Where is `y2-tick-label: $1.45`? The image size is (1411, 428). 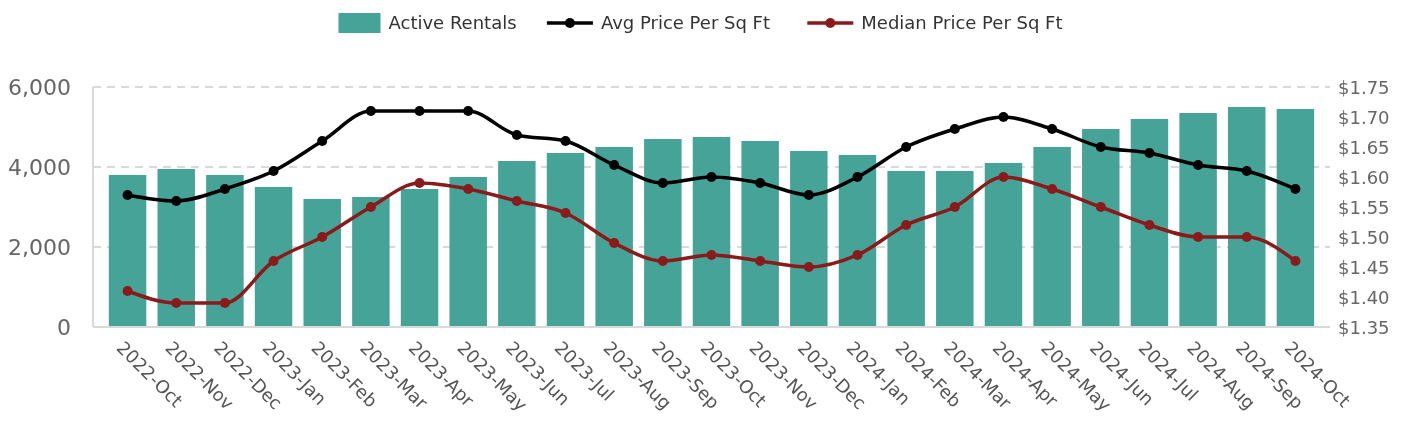
y2-tick-label: $1.45 is located at coordinates (1364, 267).